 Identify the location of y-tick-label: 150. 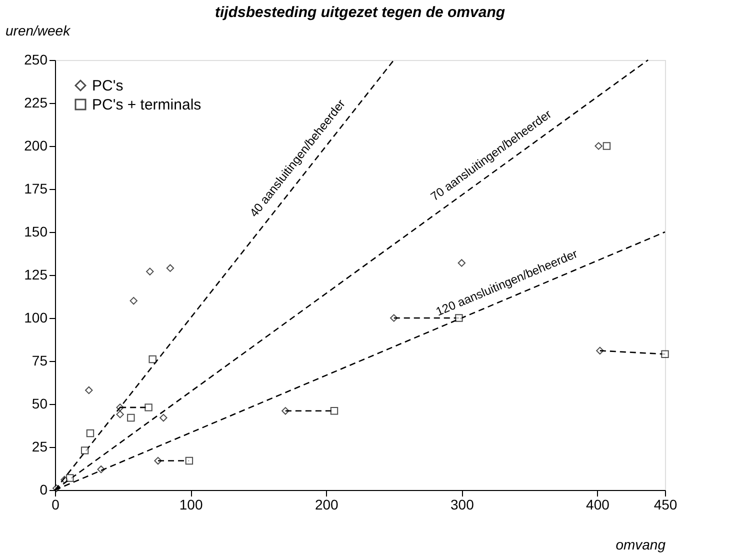
(36, 232).